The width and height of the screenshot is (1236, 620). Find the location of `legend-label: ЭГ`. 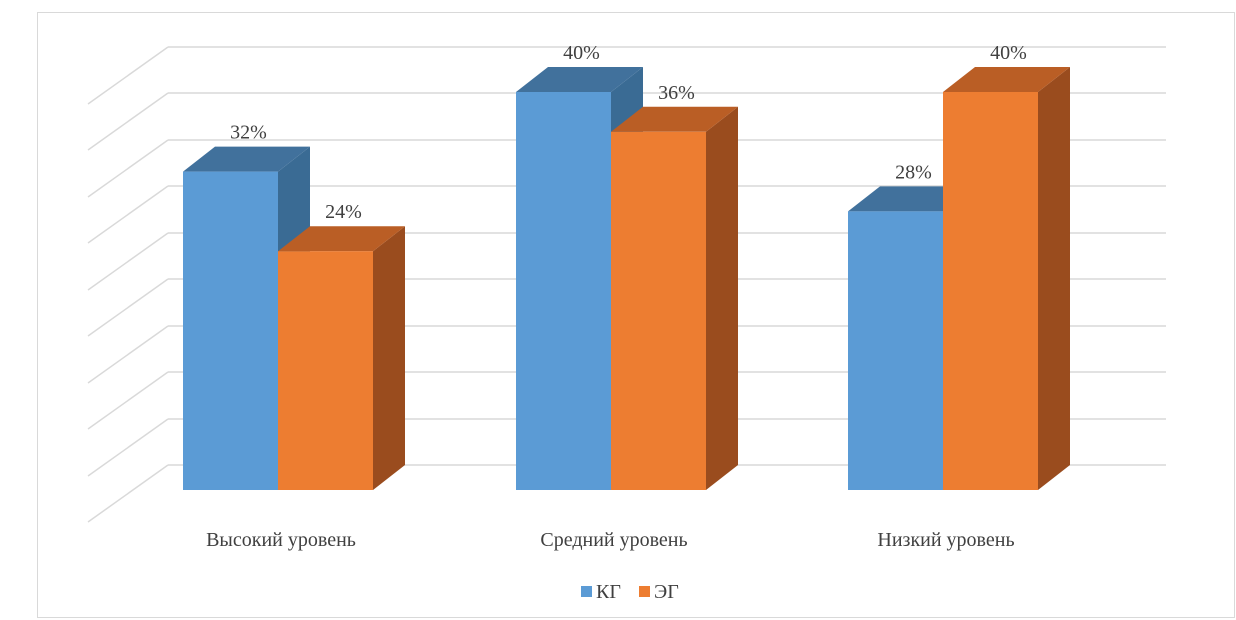

legend-label: ЭГ is located at coordinates (666, 592).